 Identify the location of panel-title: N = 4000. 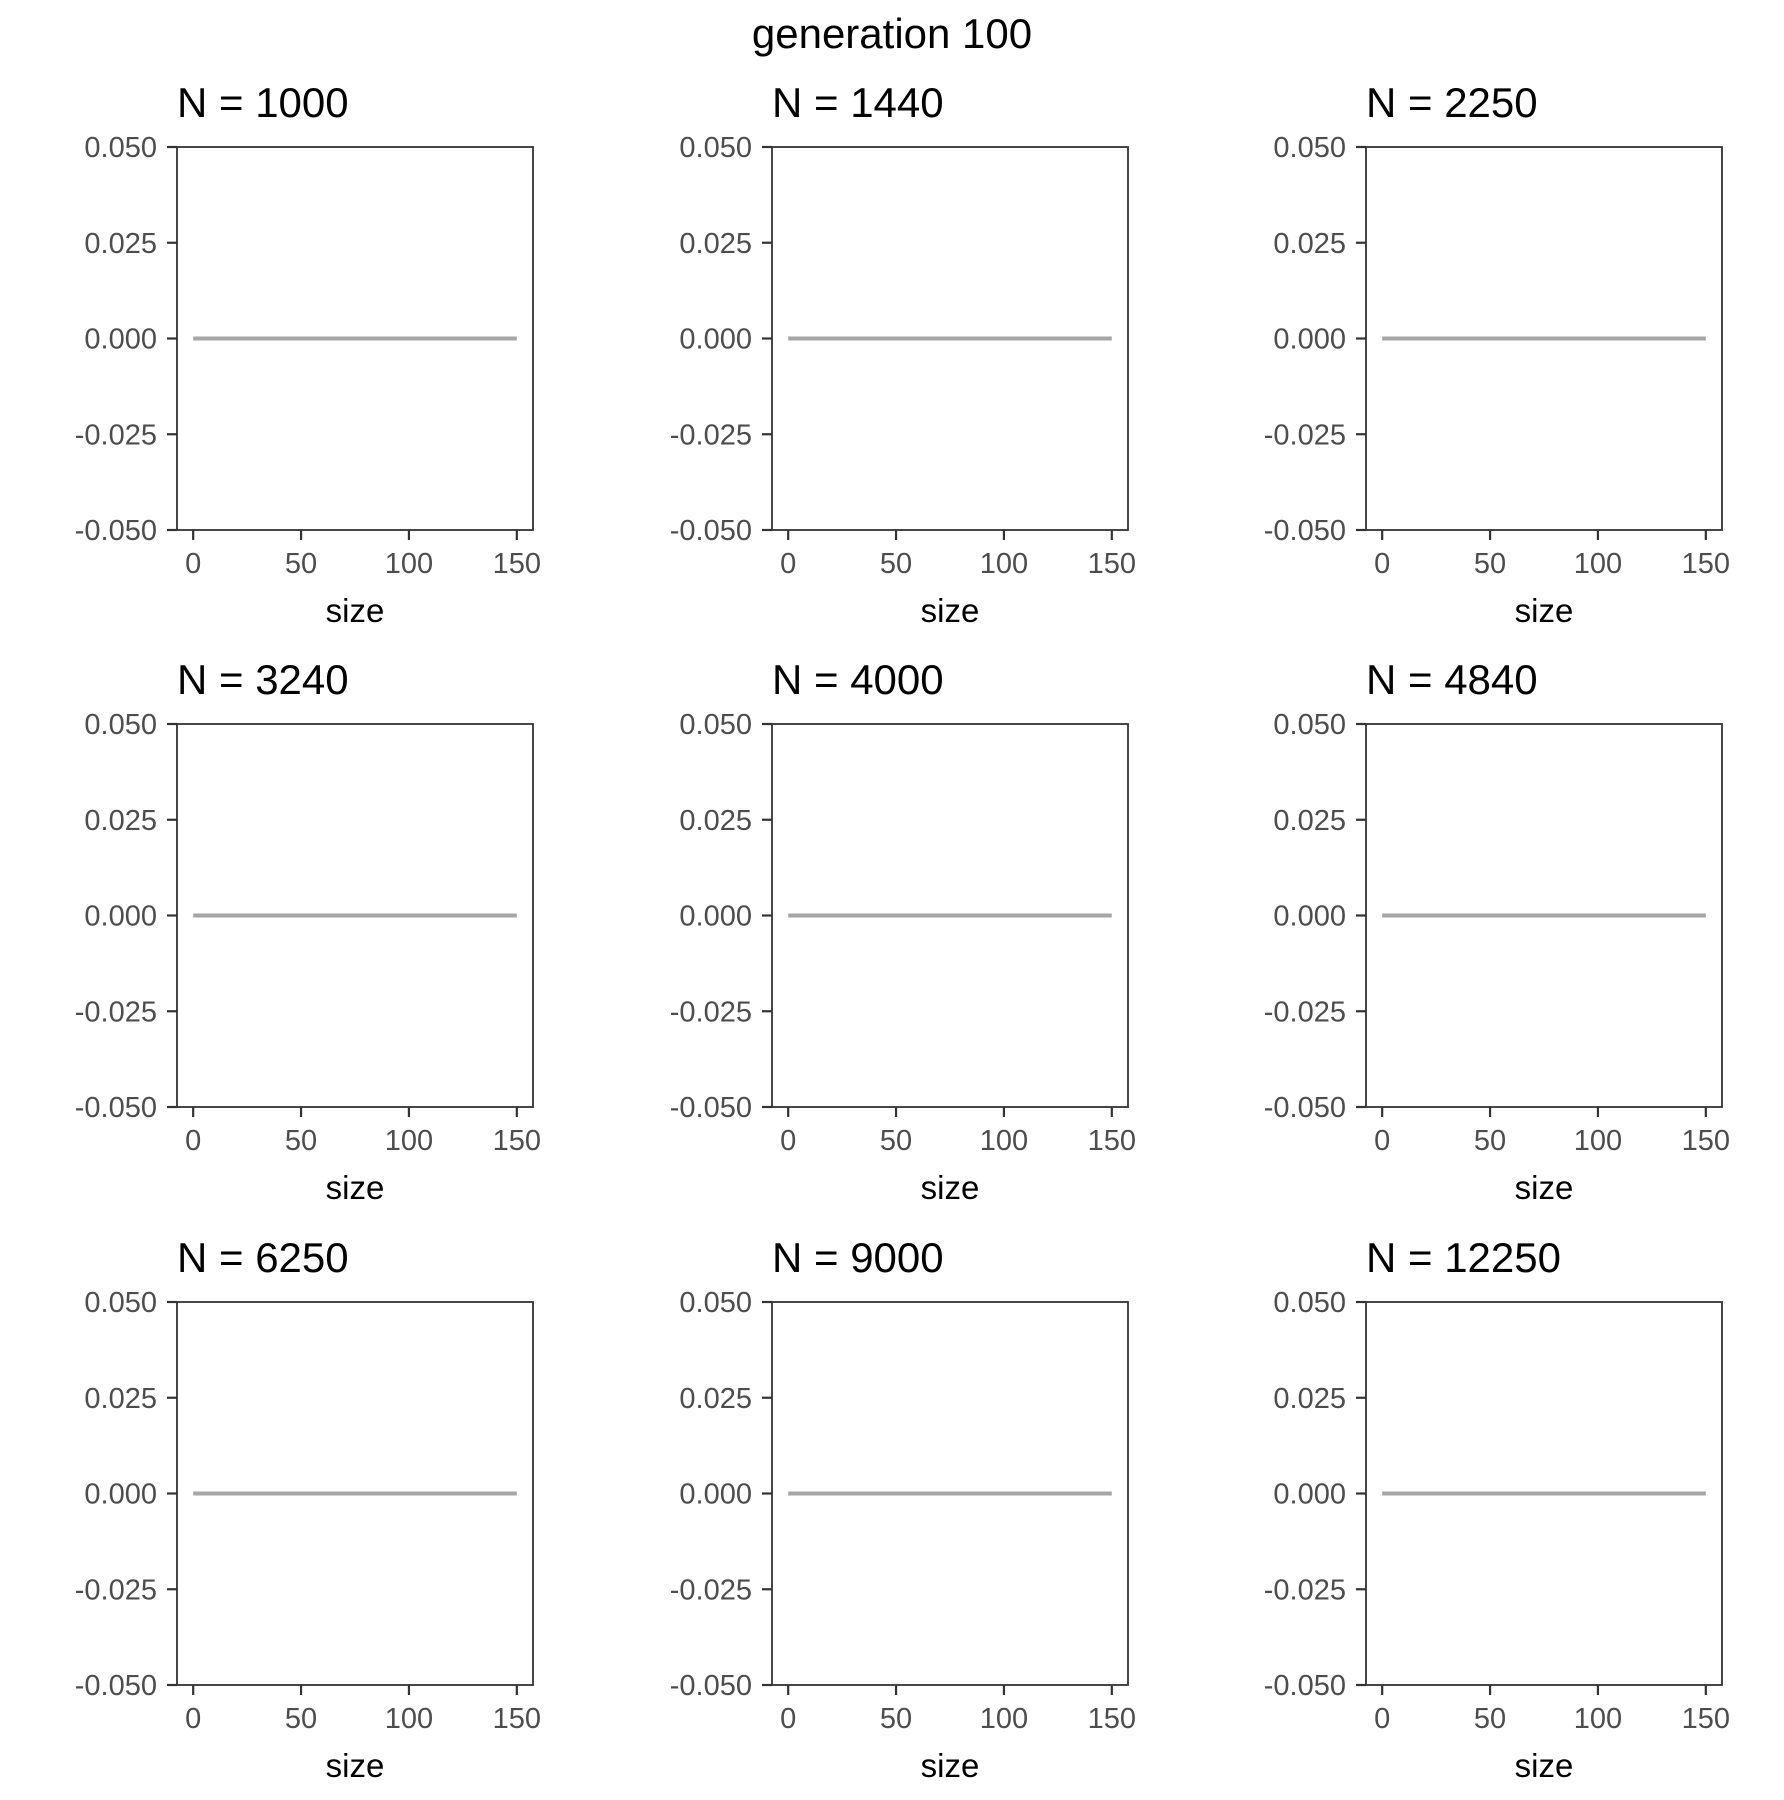
(858, 679).